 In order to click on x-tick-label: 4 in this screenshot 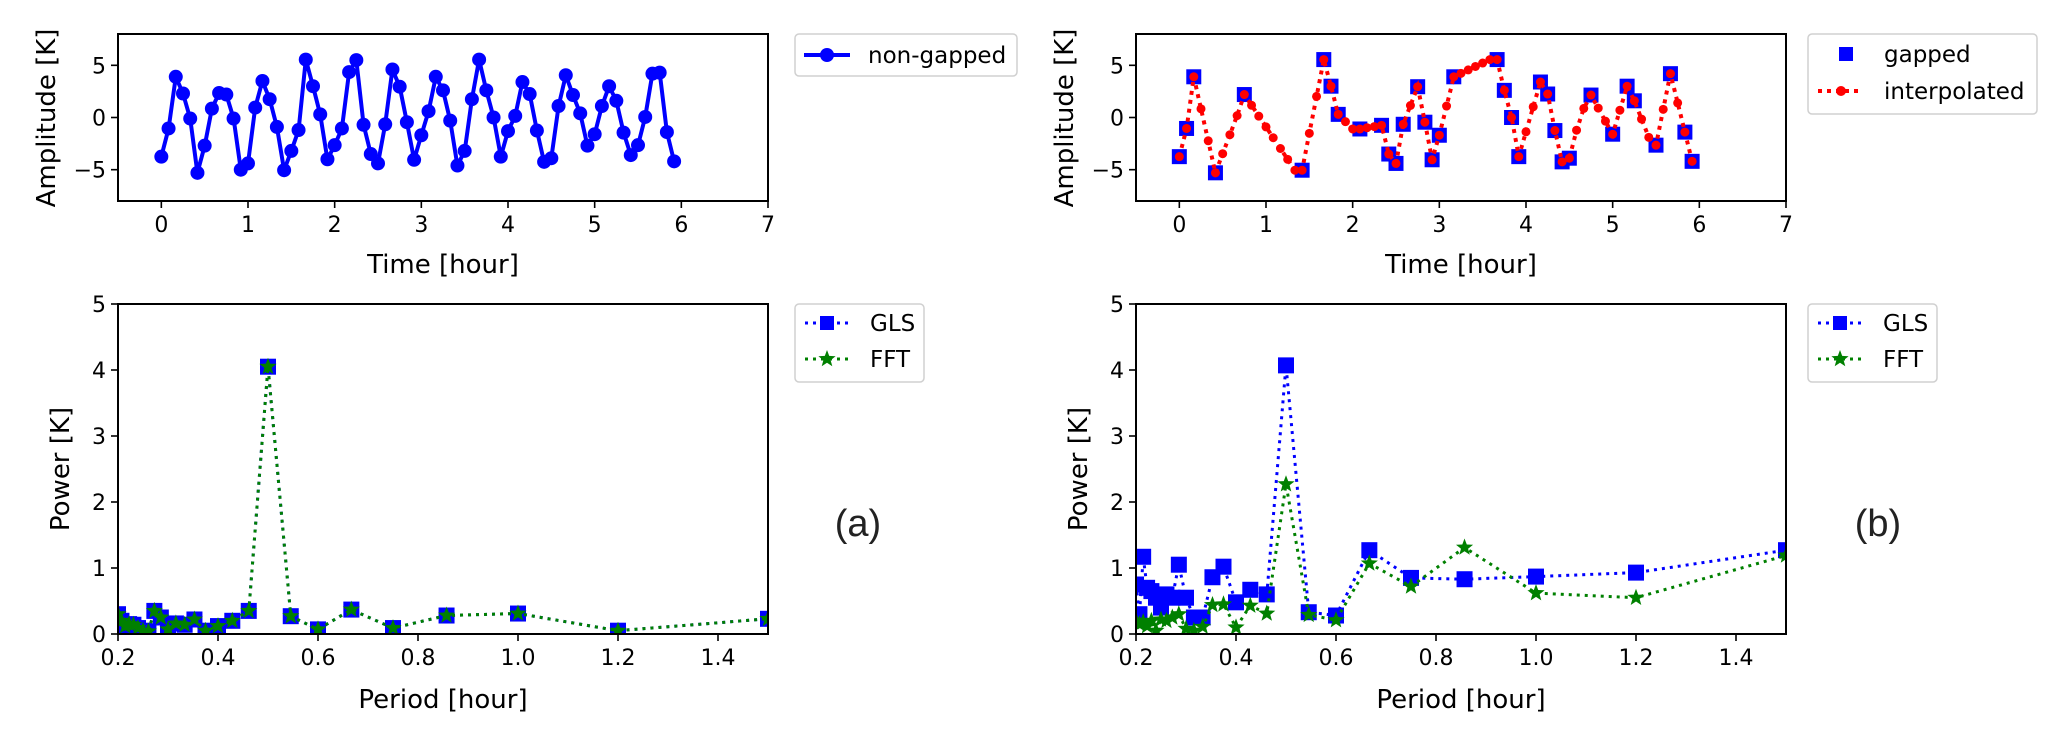, I will do `click(508, 225)`.